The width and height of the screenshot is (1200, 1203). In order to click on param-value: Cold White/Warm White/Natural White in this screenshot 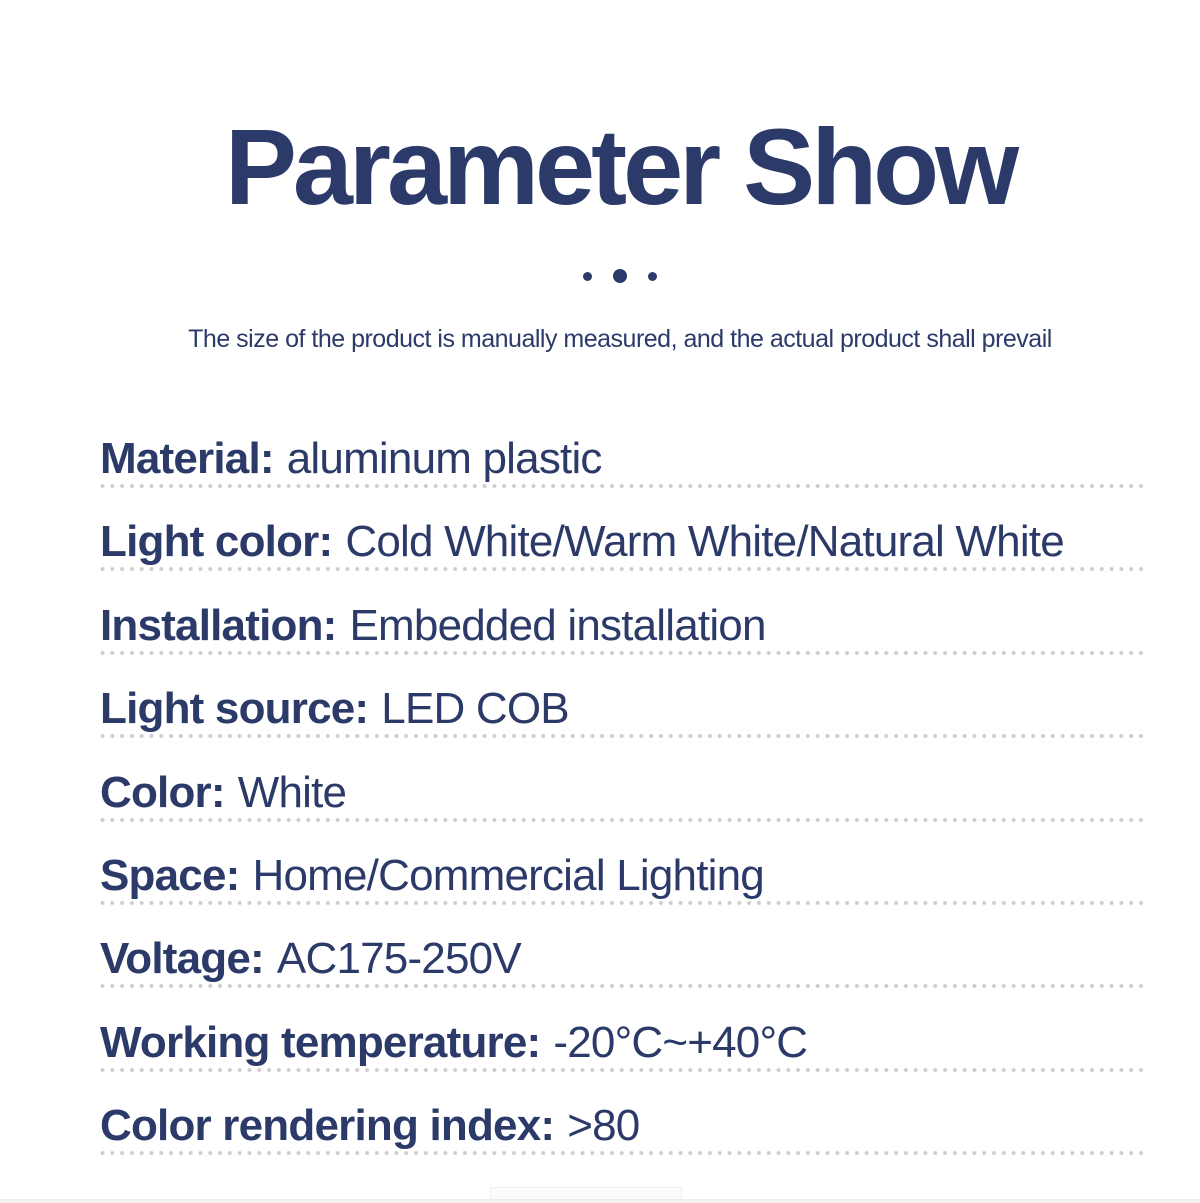, I will do `click(704, 542)`.